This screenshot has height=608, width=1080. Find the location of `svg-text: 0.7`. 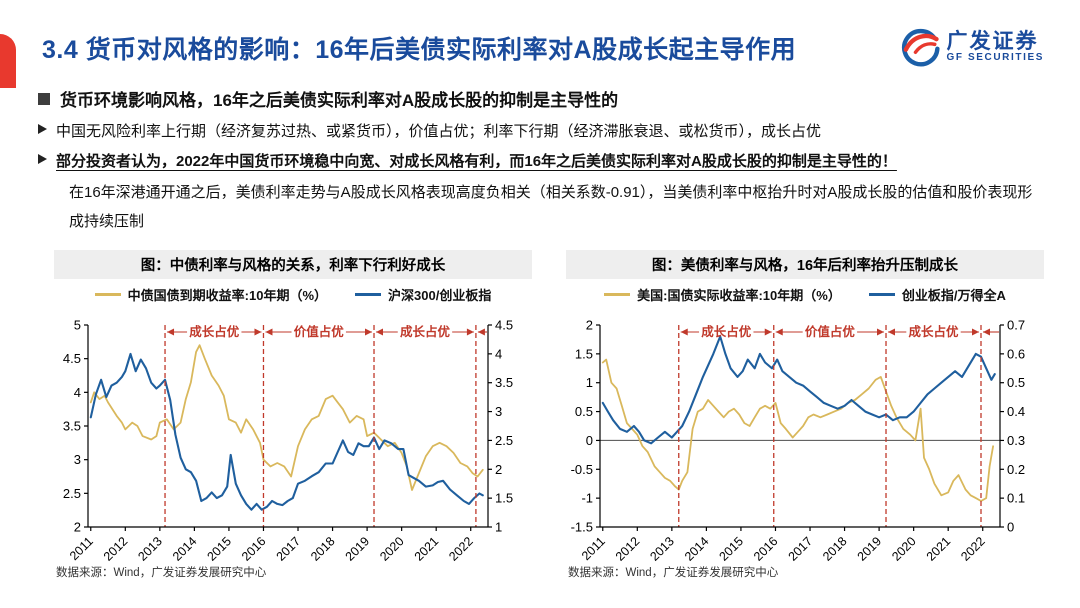

svg-text: 0.7 is located at coordinates (1016, 325).